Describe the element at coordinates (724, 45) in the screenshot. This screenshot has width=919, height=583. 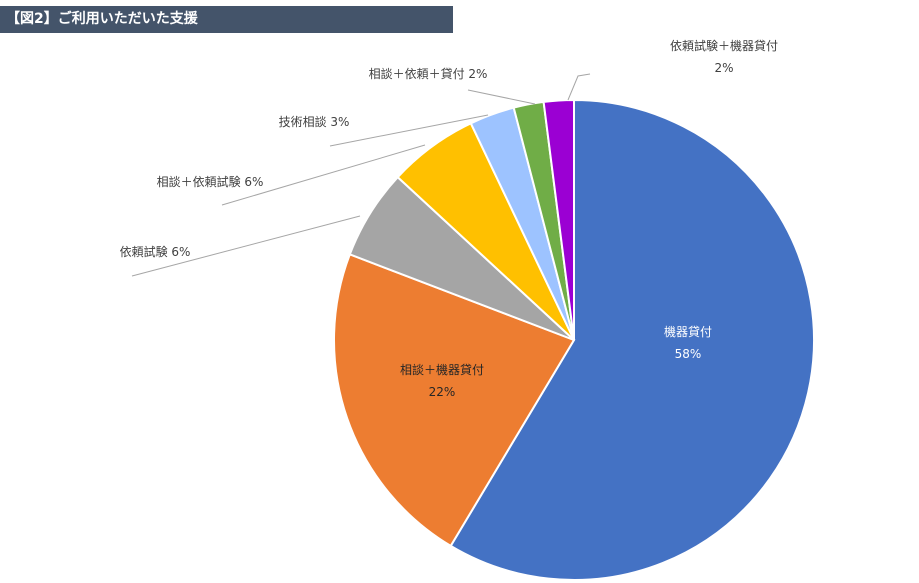
I see `slice-label-name: 依頼試験＋機器貸付` at that location.